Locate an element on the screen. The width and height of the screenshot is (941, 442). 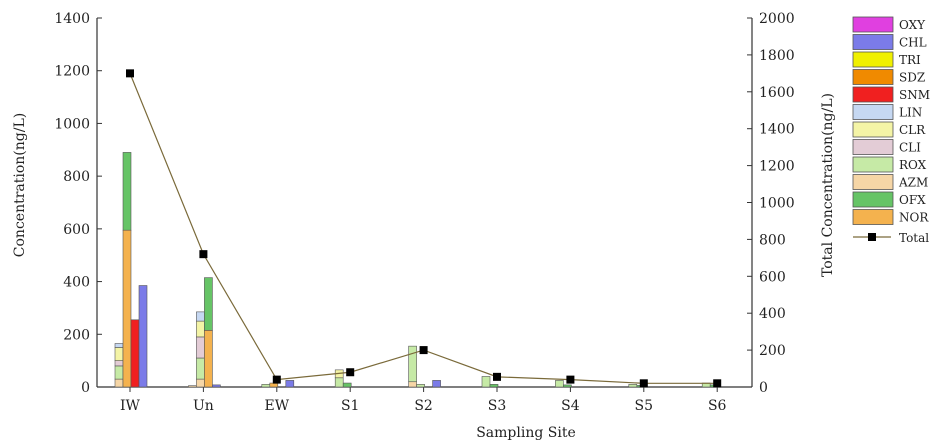
right-tick-label: 1400 is located at coordinates (777, 130).